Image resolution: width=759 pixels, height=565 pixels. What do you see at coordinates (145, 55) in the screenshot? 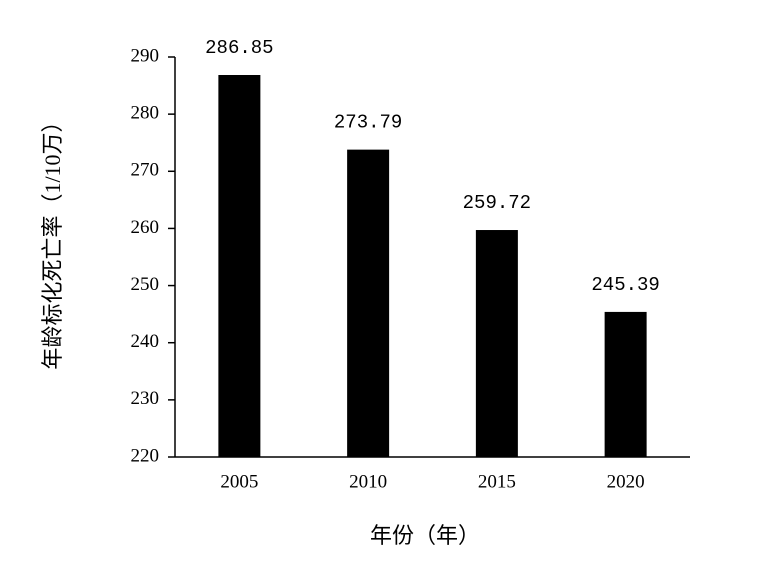
I see `y-tick-label: 290` at bounding box center [145, 55].